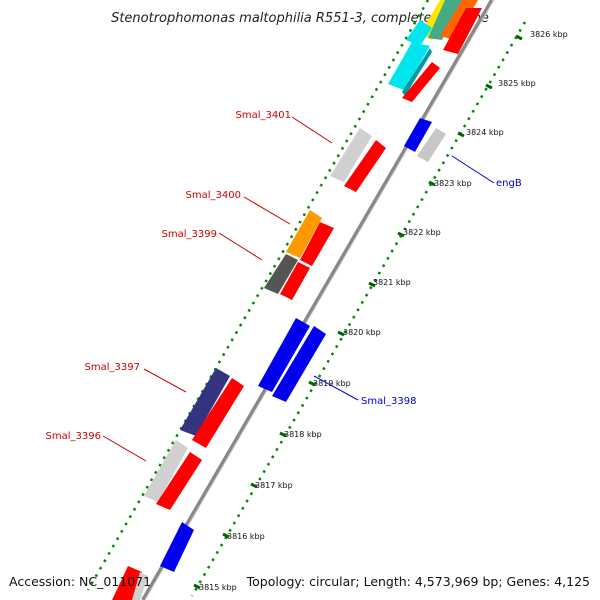 The height and width of the screenshot is (600, 600). Describe the element at coordinates (485, 132) in the screenshot. I see `tick-label: 3824 kbp` at that location.